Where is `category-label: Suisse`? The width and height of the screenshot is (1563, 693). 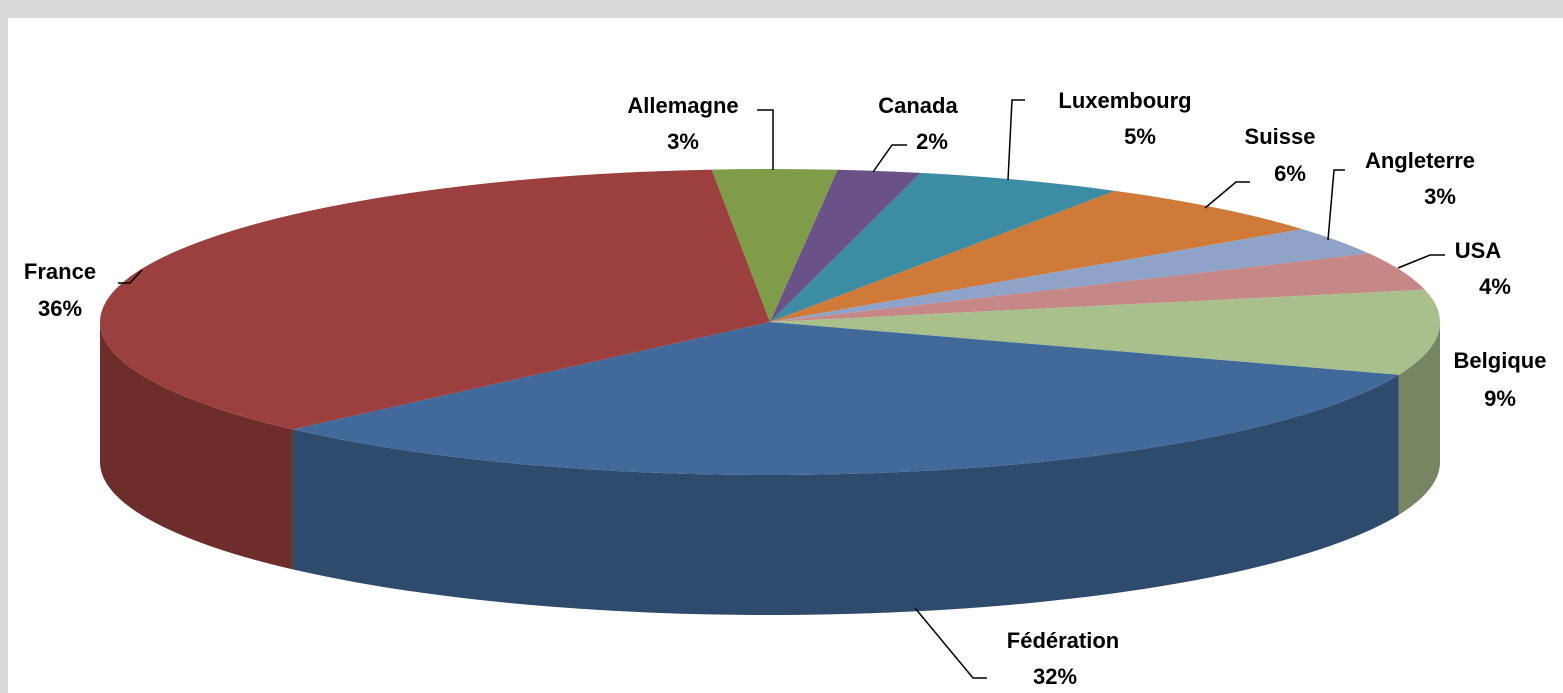 category-label: Suisse is located at coordinates (1280, 136).